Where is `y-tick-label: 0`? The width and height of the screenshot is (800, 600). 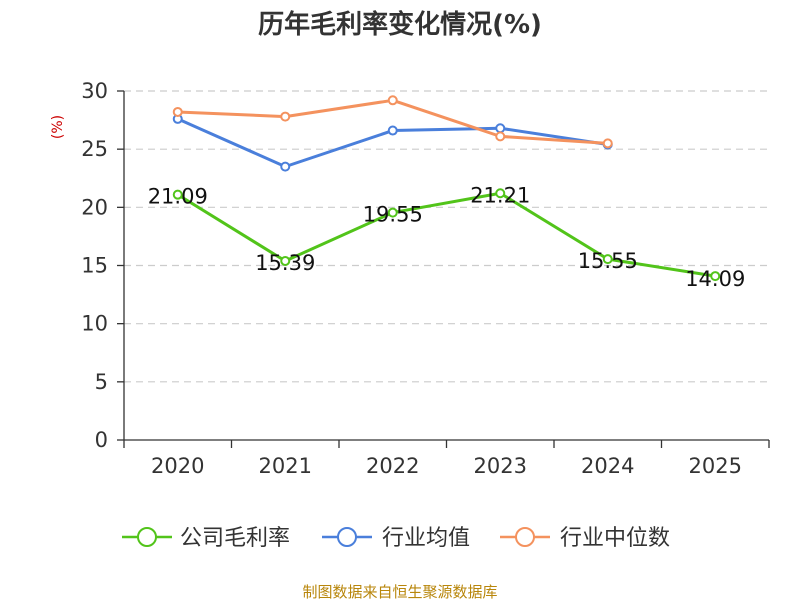 y-tick-label: 0 is located at coordinates (101, 440).